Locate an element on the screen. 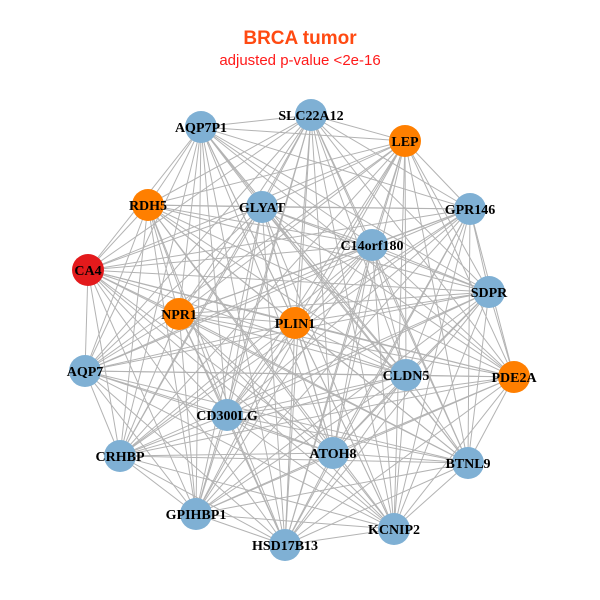 This screenshot has height=600, width=600. edge-GLYAT-AQP7 is located at coordinates (173, 289).